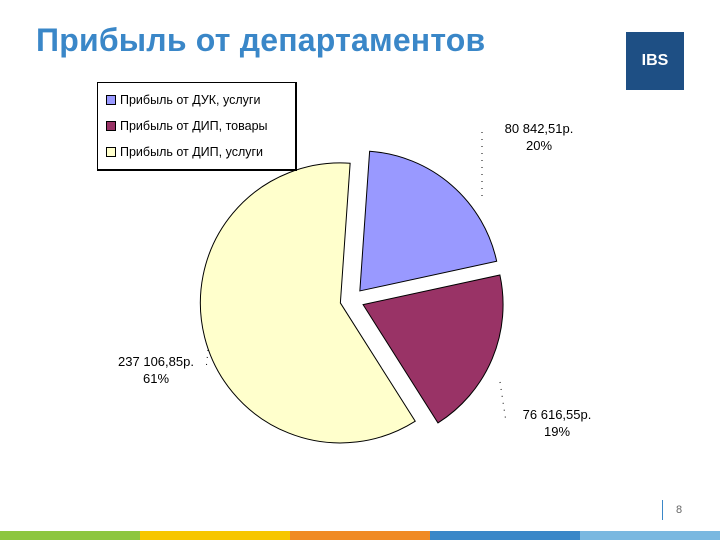  I want to click on pie-slice-dip-goods, so click(433, 349).